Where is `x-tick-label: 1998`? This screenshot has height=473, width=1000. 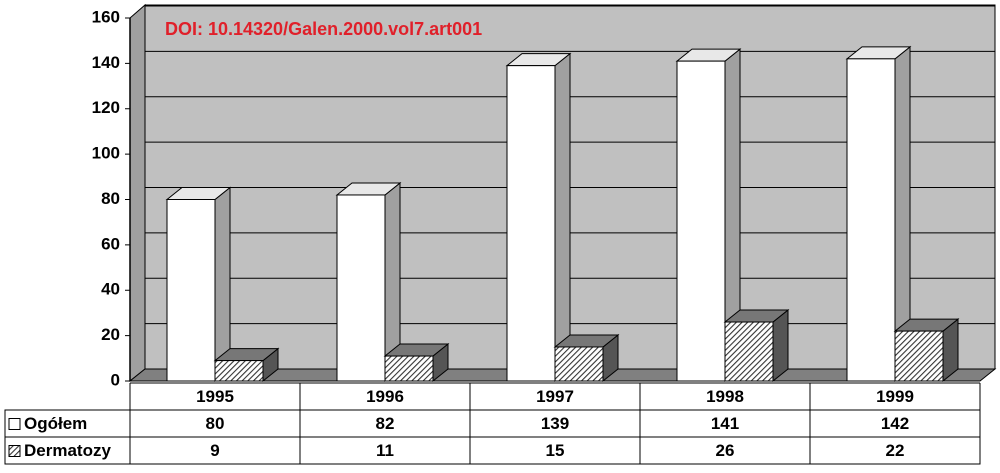
x-tick-label: 1998 is located at coordinates (725, 396).